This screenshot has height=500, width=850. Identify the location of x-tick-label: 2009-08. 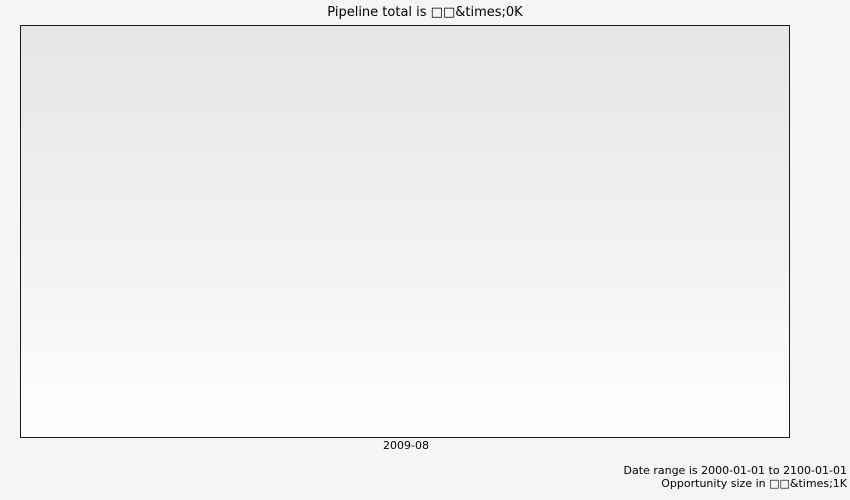
(406, 445).